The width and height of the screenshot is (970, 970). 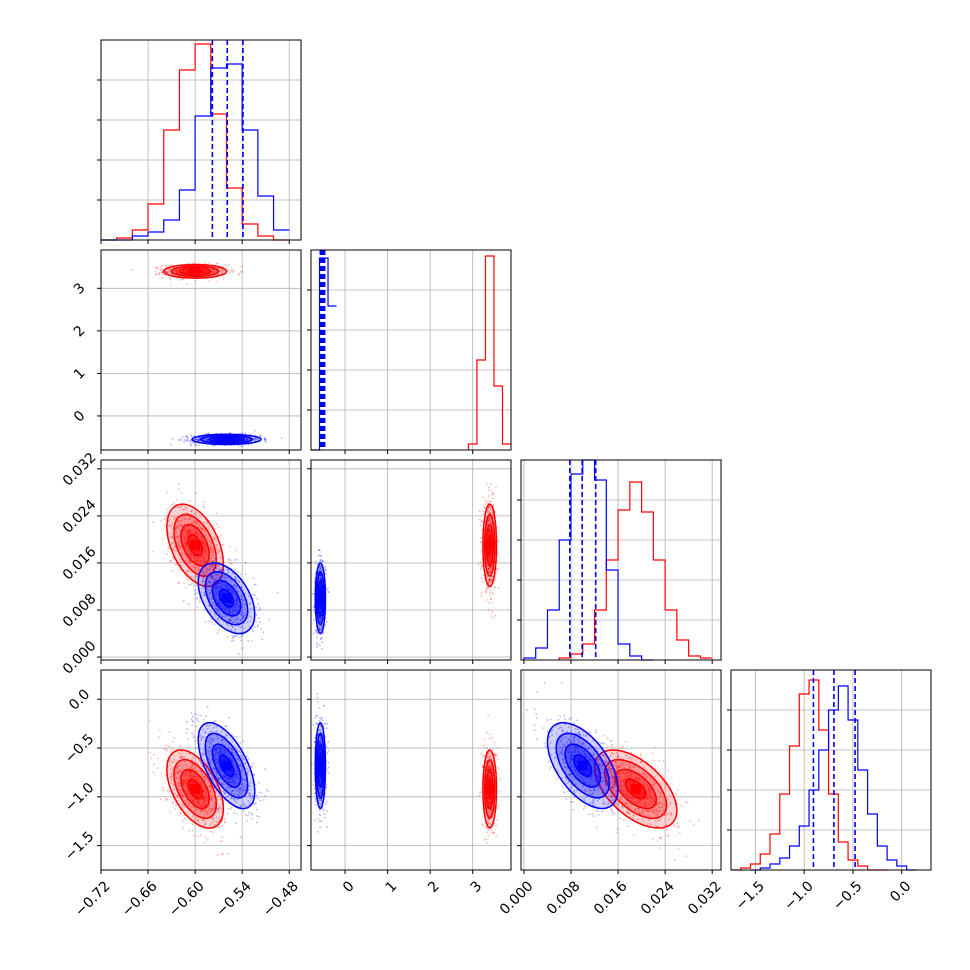 I want to click on gridlines, so click(x=411, y=350).